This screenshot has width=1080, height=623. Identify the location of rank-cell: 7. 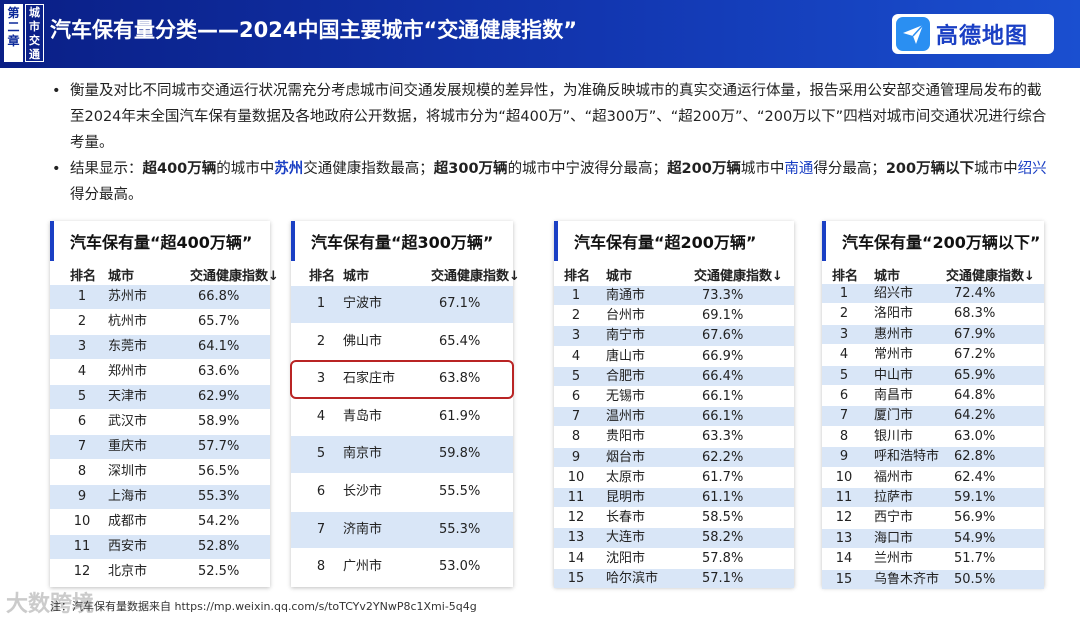
(576, 417).